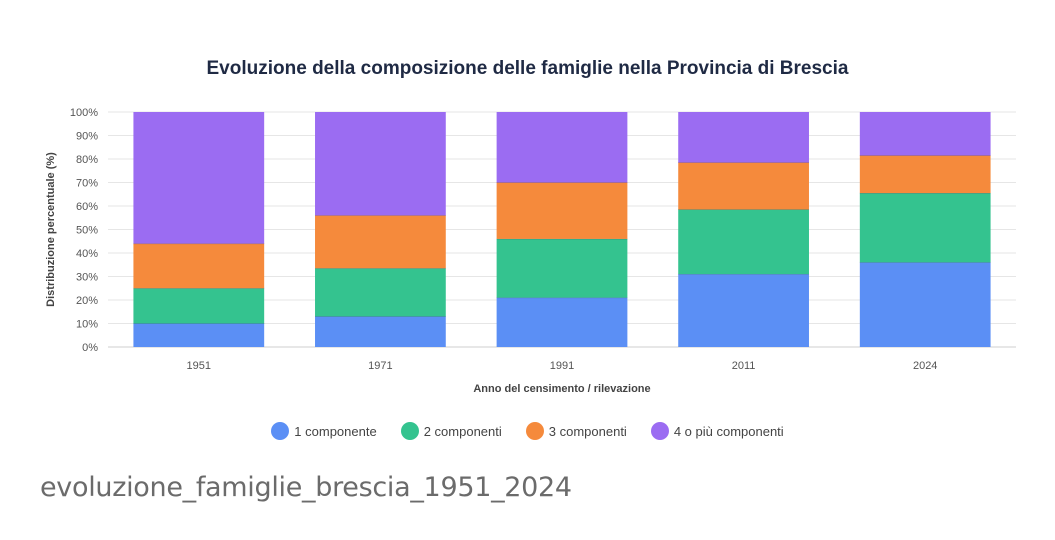 The image size is (1055, 540). I want to click on y-axis-label: Distribuzione percentuale (%), so click(51, 229).